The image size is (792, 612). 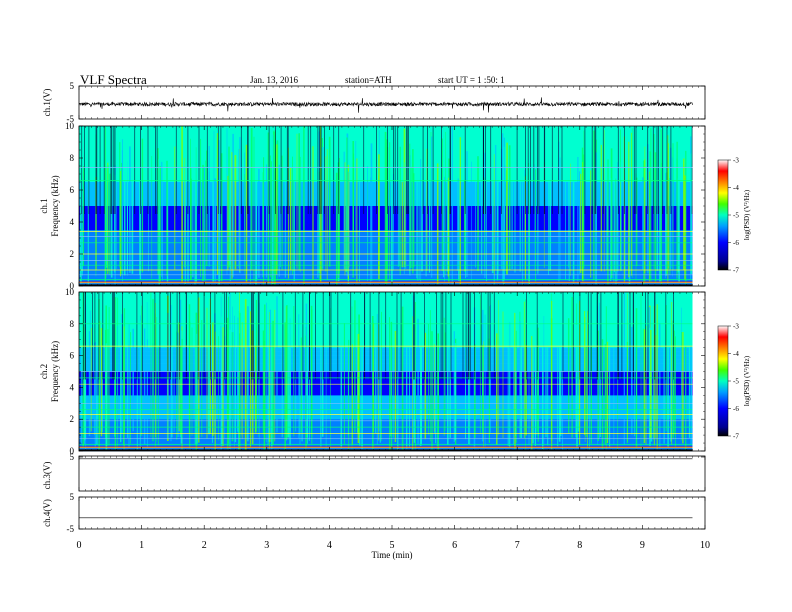 What do you see at coordinates (72, 419) in the screenshot?
I see `ch2-ytick-label: 2` at bounding box center [72, 419].